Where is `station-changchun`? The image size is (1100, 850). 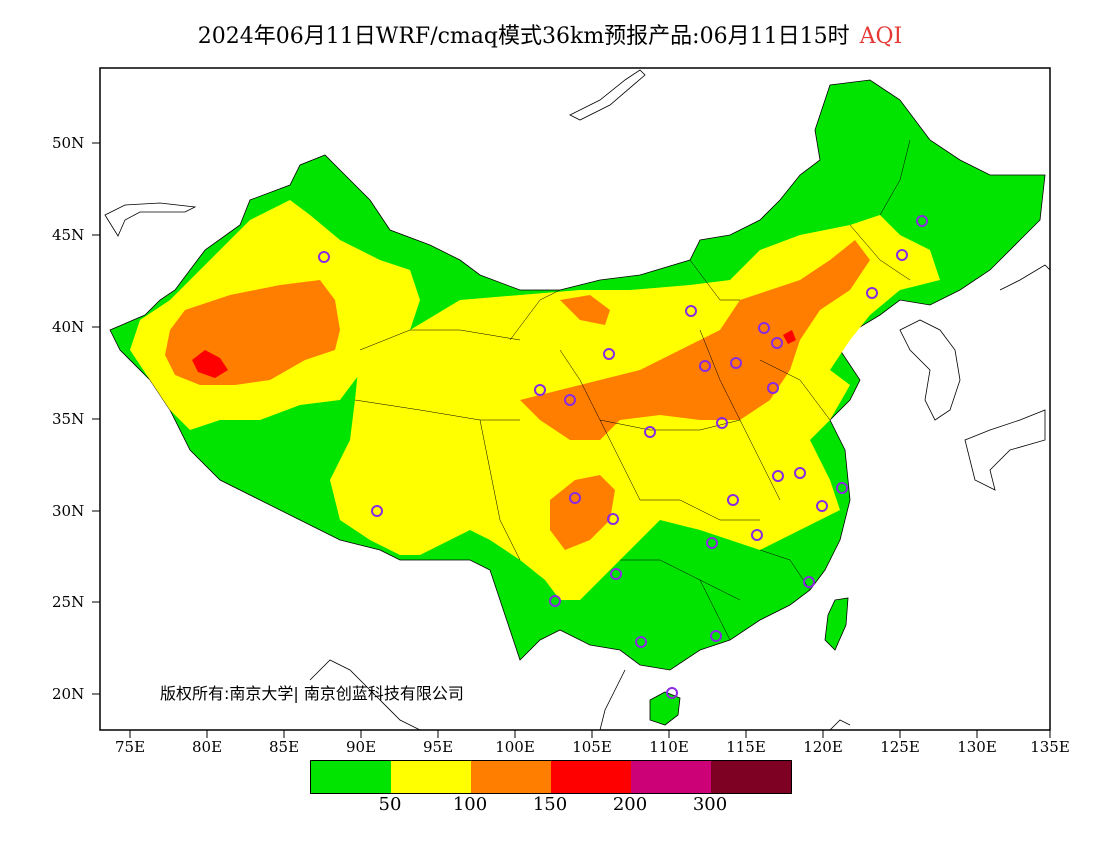 station-changchun is located at coordinates (902, 255).